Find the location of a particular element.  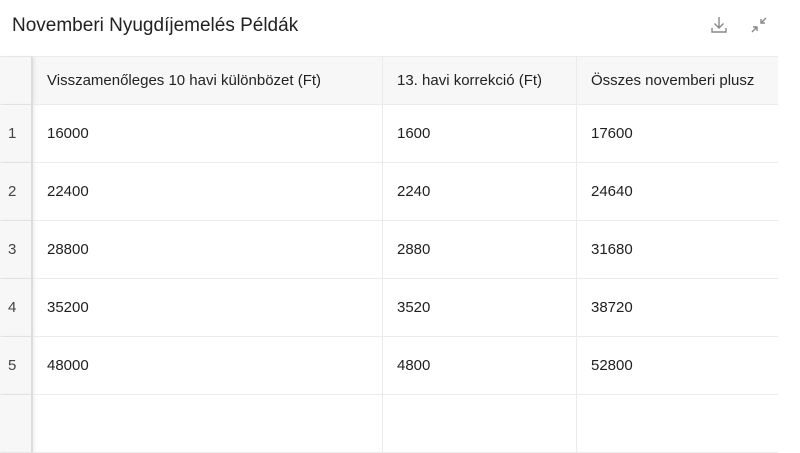

table-cell: 4800 is located at coordinates (480, 365).